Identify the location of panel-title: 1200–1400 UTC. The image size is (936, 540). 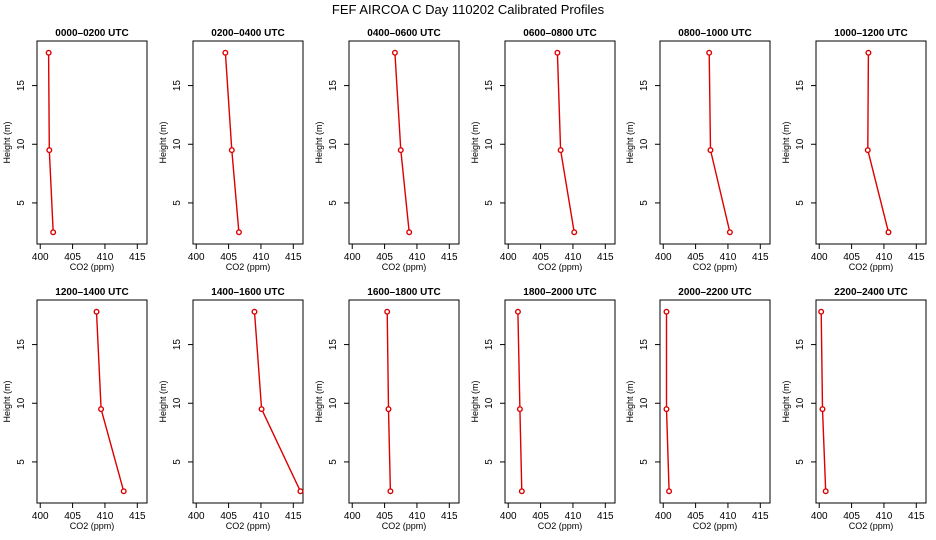
(91, 292).